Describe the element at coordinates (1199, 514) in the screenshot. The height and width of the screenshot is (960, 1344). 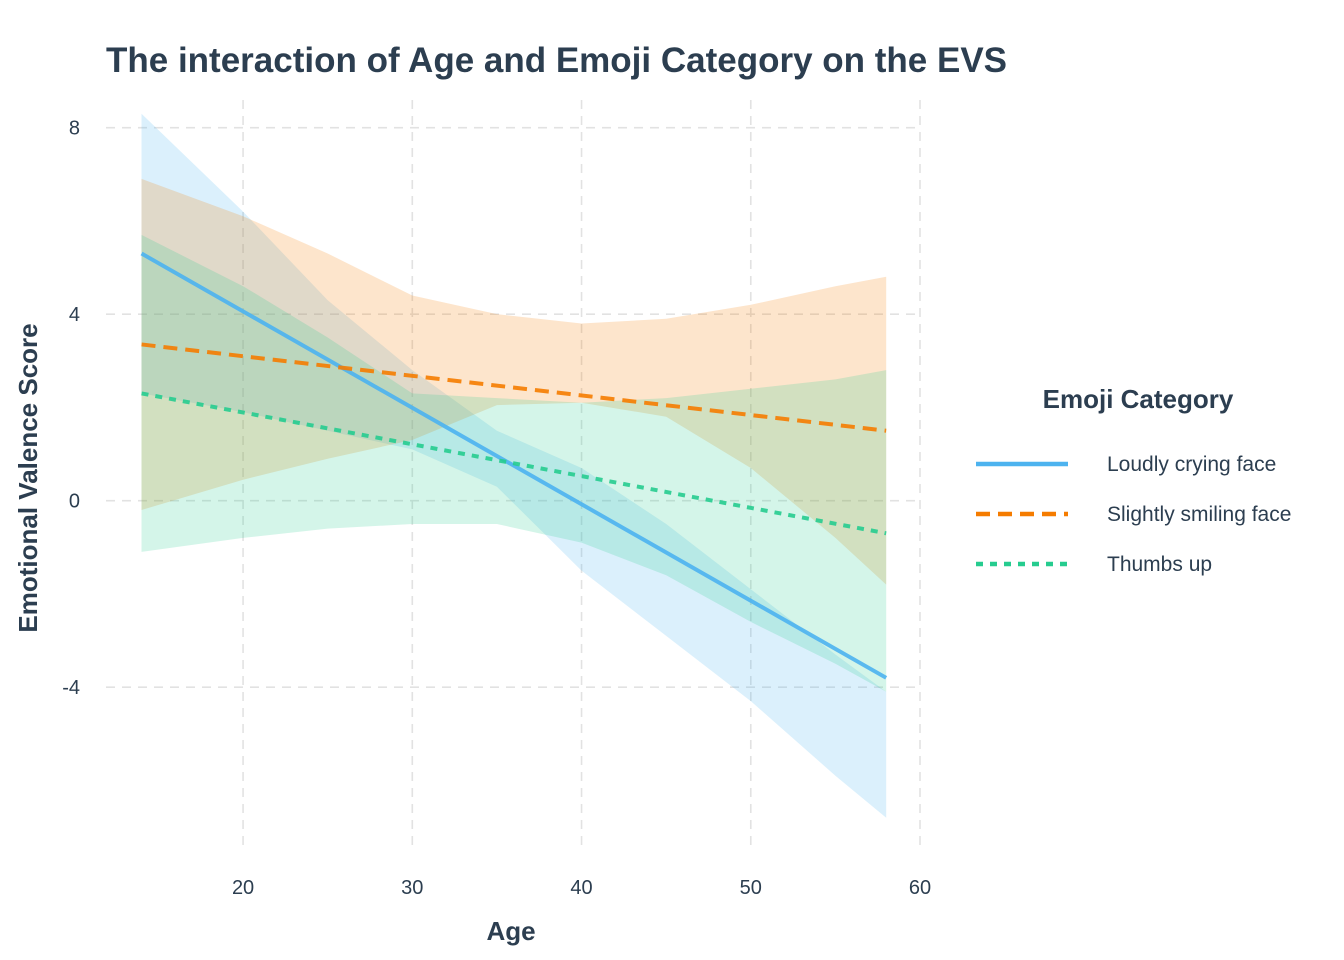
I see `legend-label: Slightly smiling face` at that location.